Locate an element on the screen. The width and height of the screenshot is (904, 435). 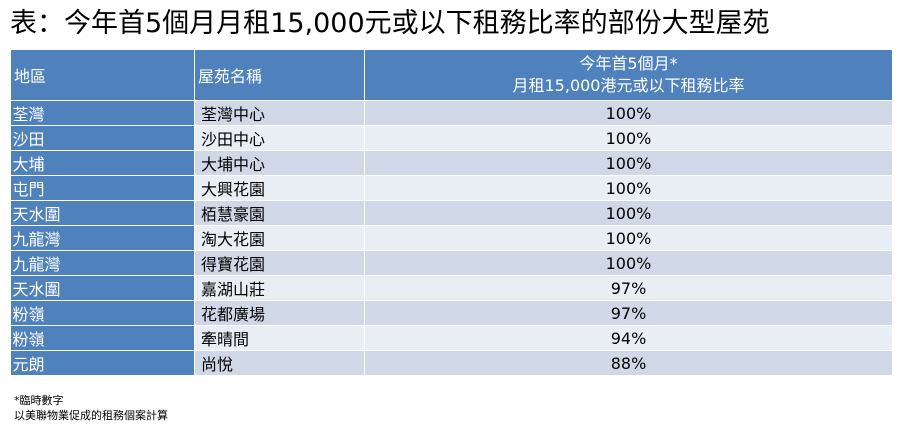
table-row: 屯門 大興花園 100% is located at coordinates (451, 188).